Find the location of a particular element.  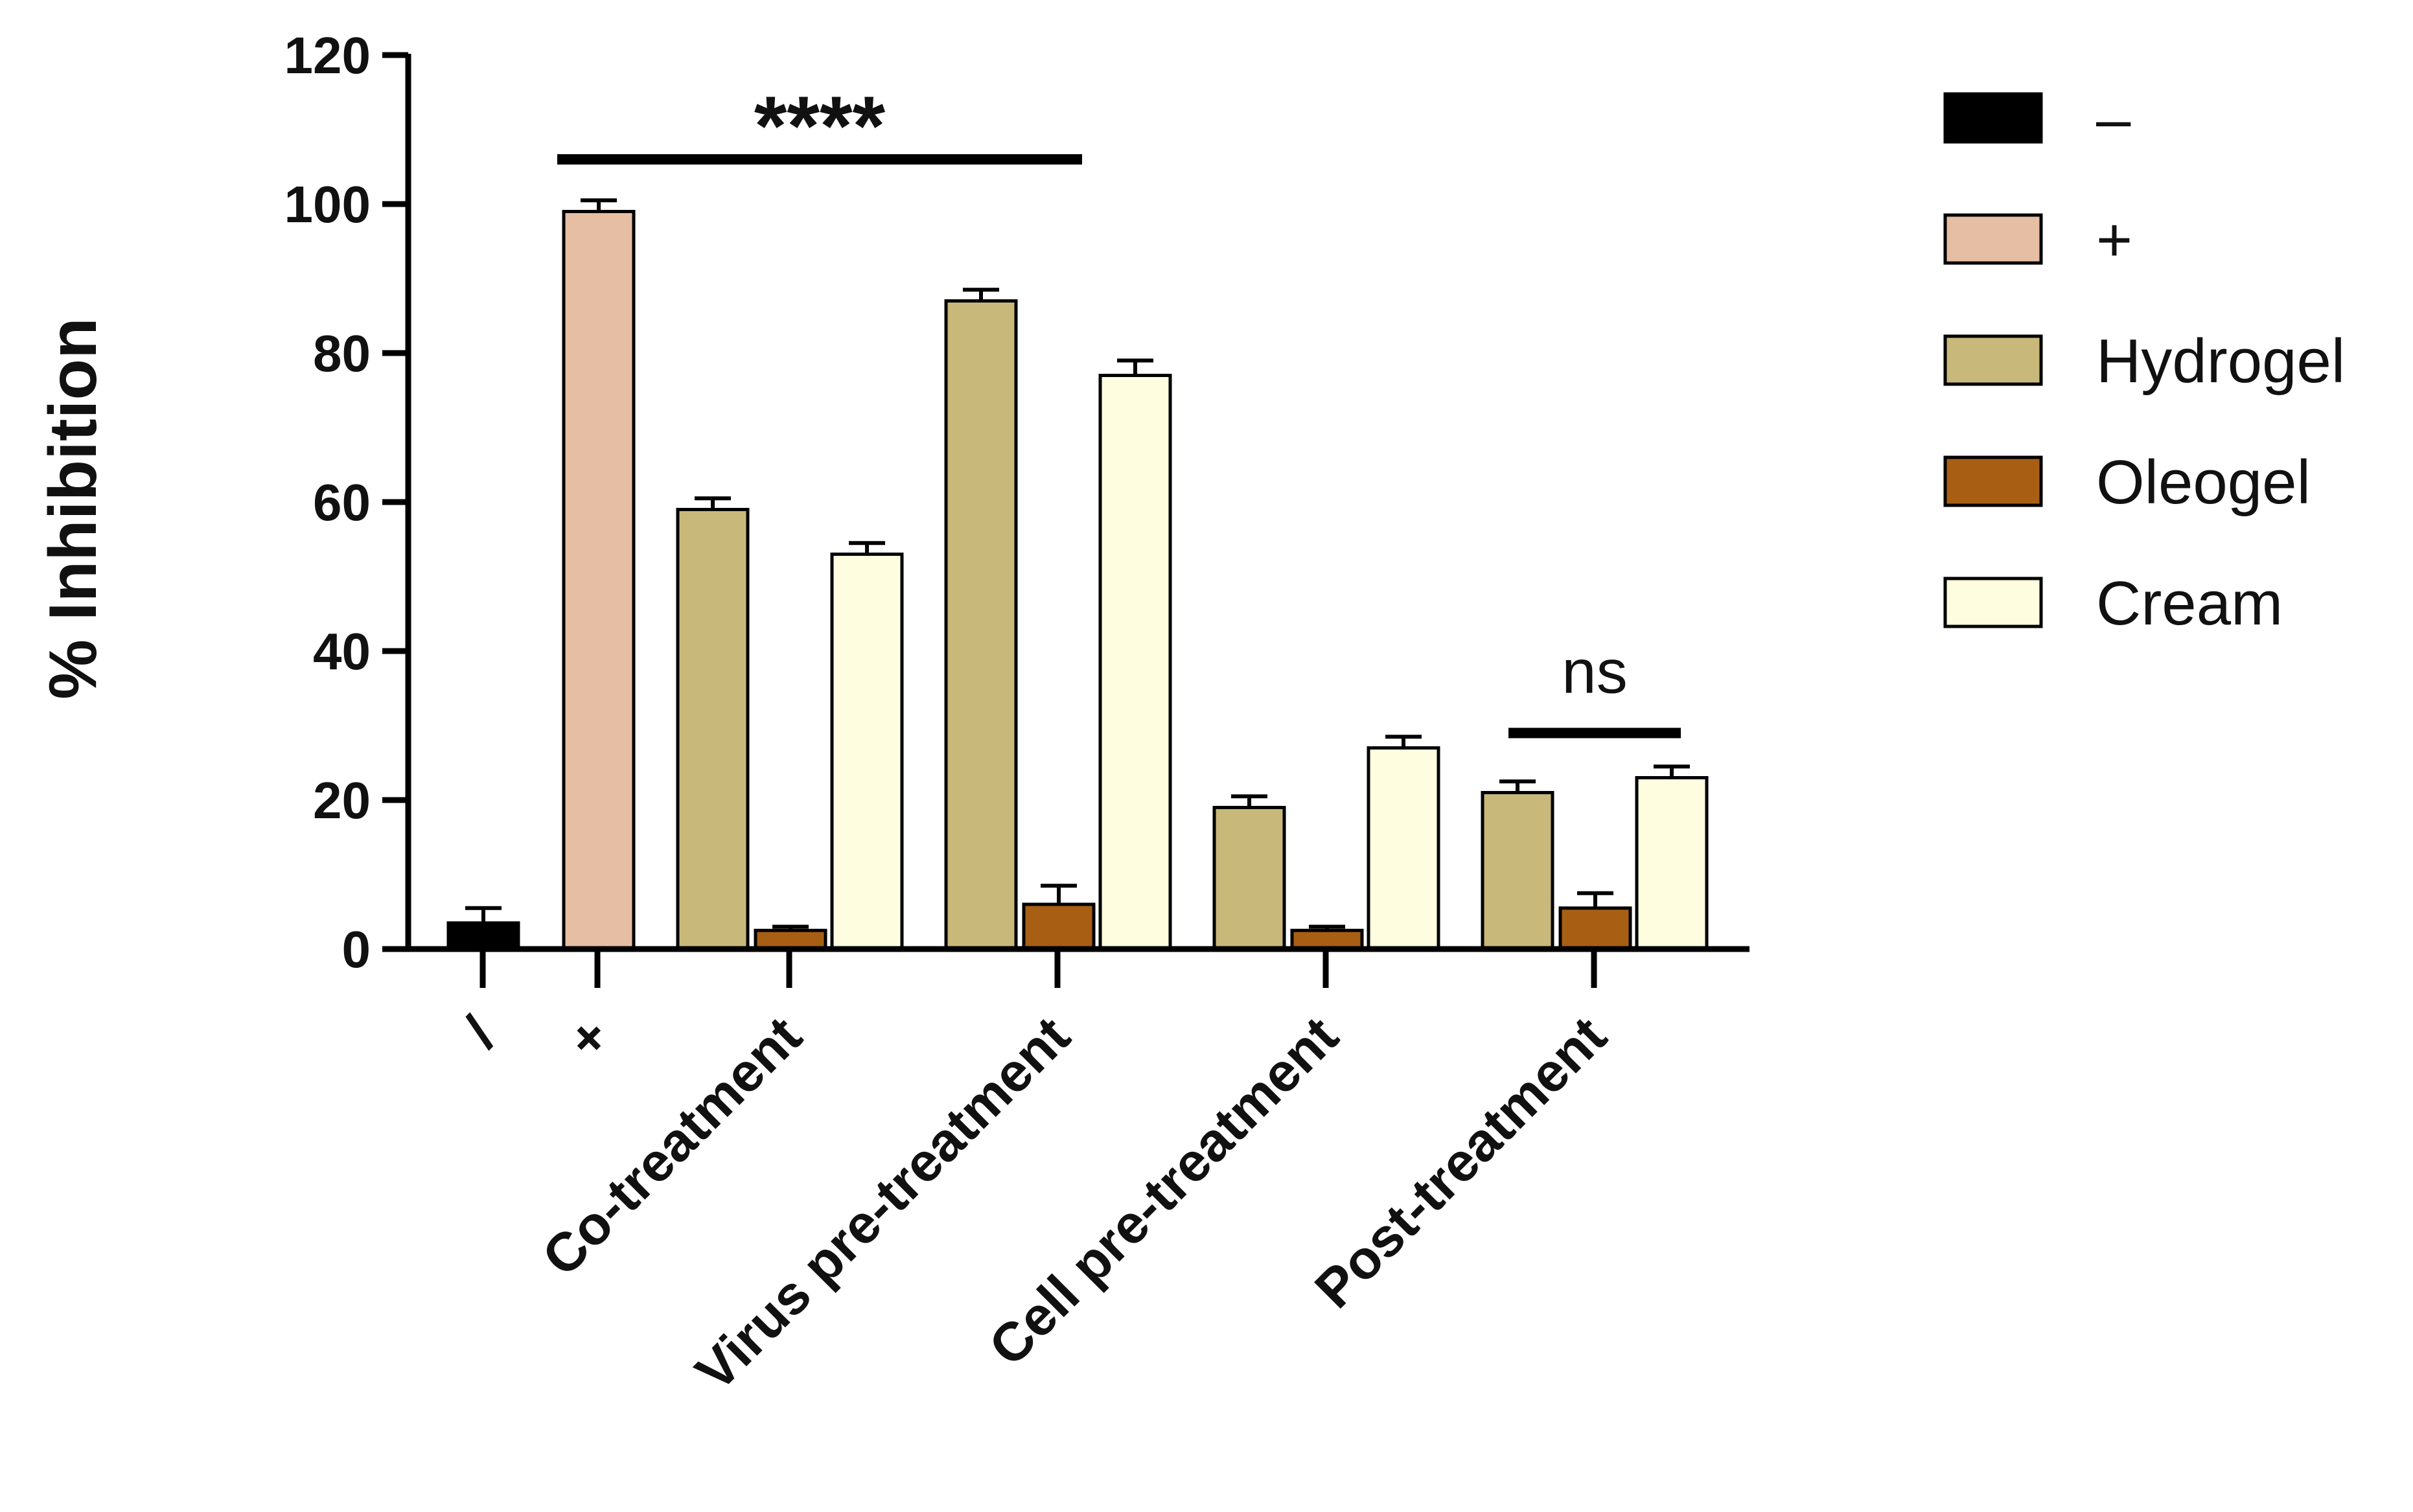

legend-swatch-hydrogel is located at coordinates (1993, 360).